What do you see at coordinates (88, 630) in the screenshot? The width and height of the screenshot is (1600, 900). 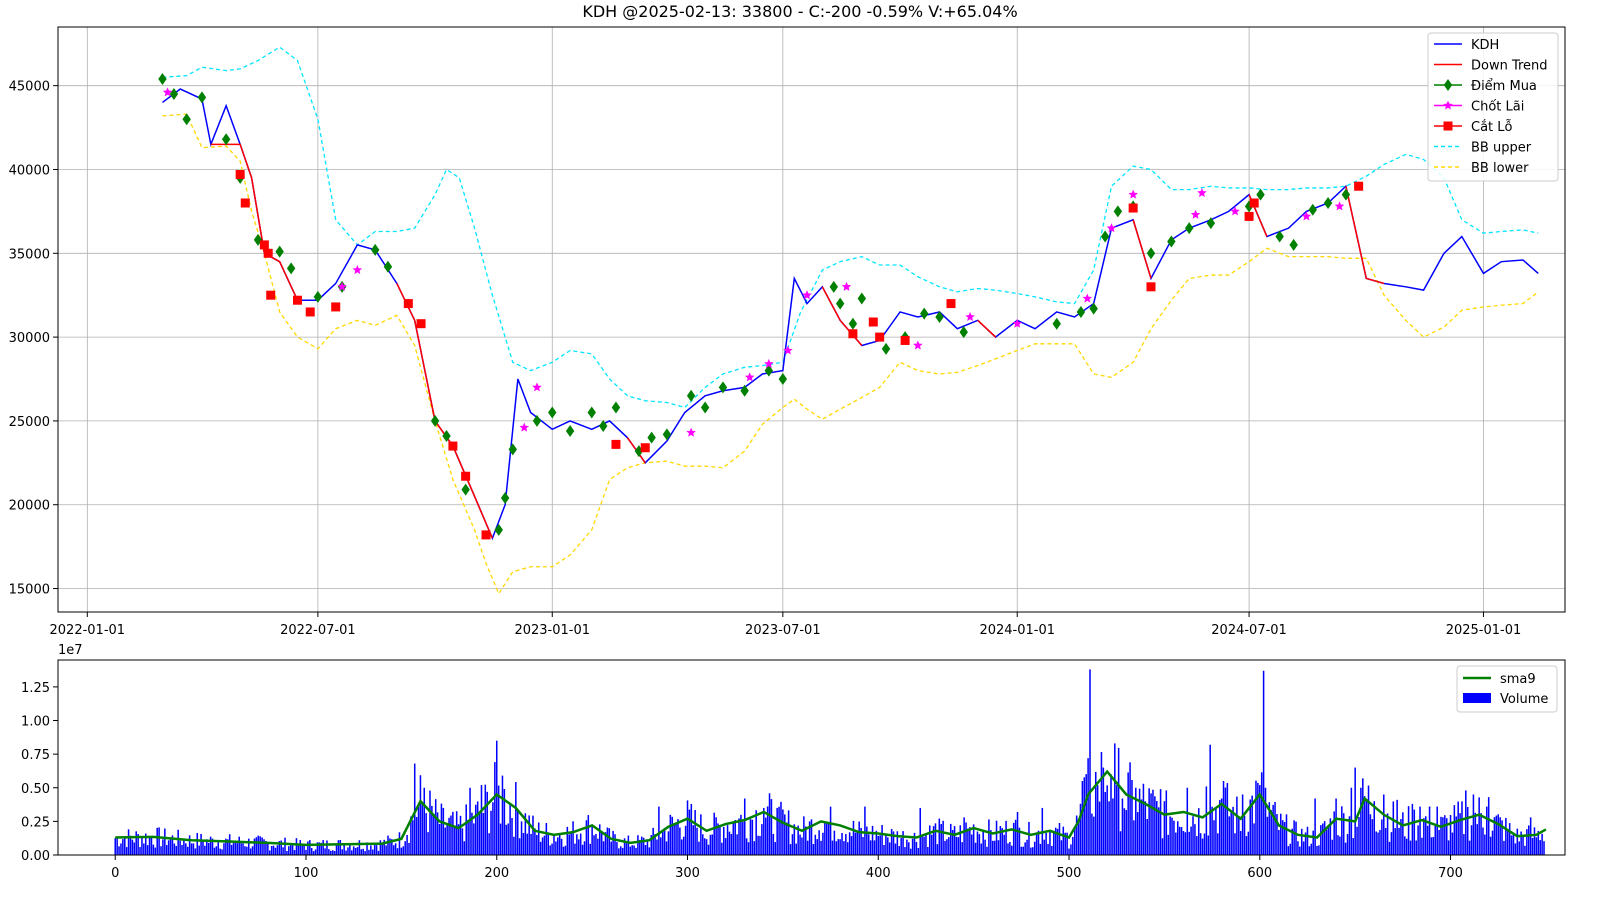 I see `x-tick-label: 2022-01-01` at bounding box center [88, 630].